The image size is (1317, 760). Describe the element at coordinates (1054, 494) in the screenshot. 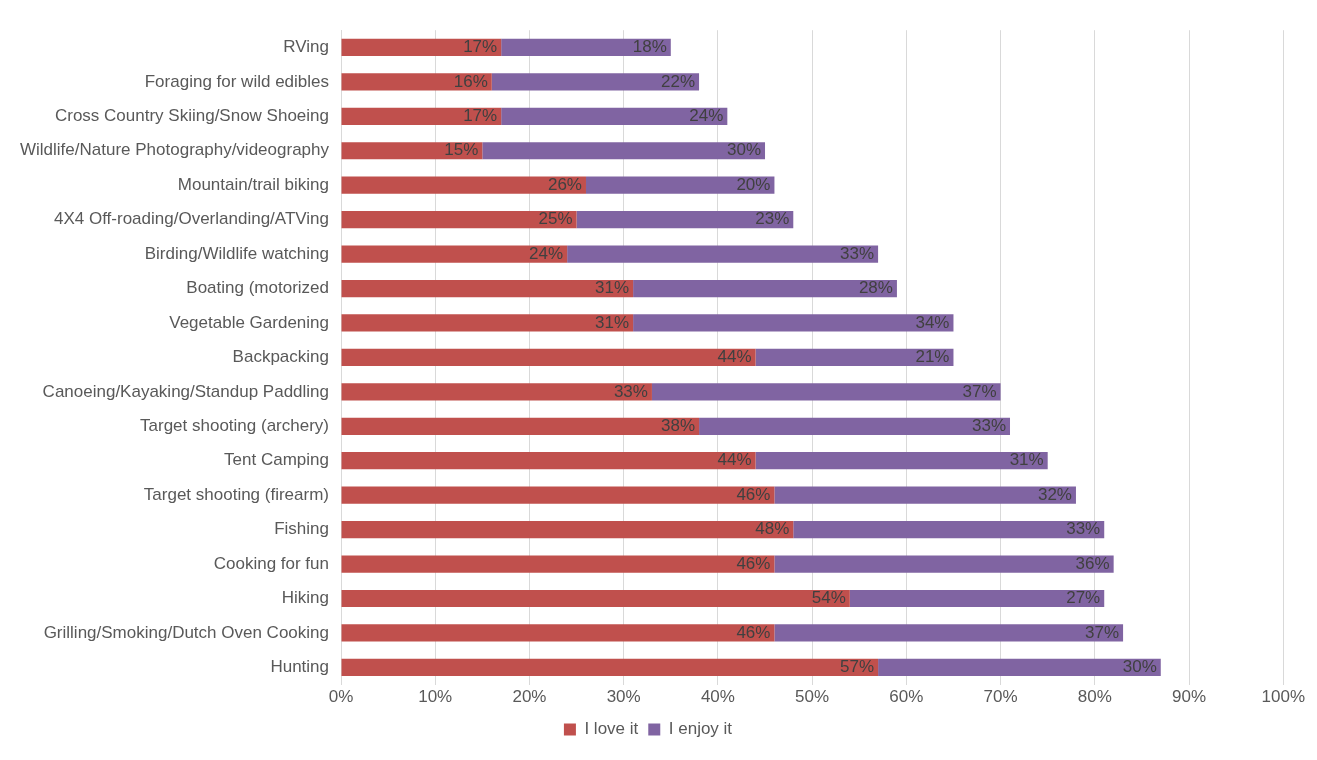

I see `data-label: 32%` at that location.